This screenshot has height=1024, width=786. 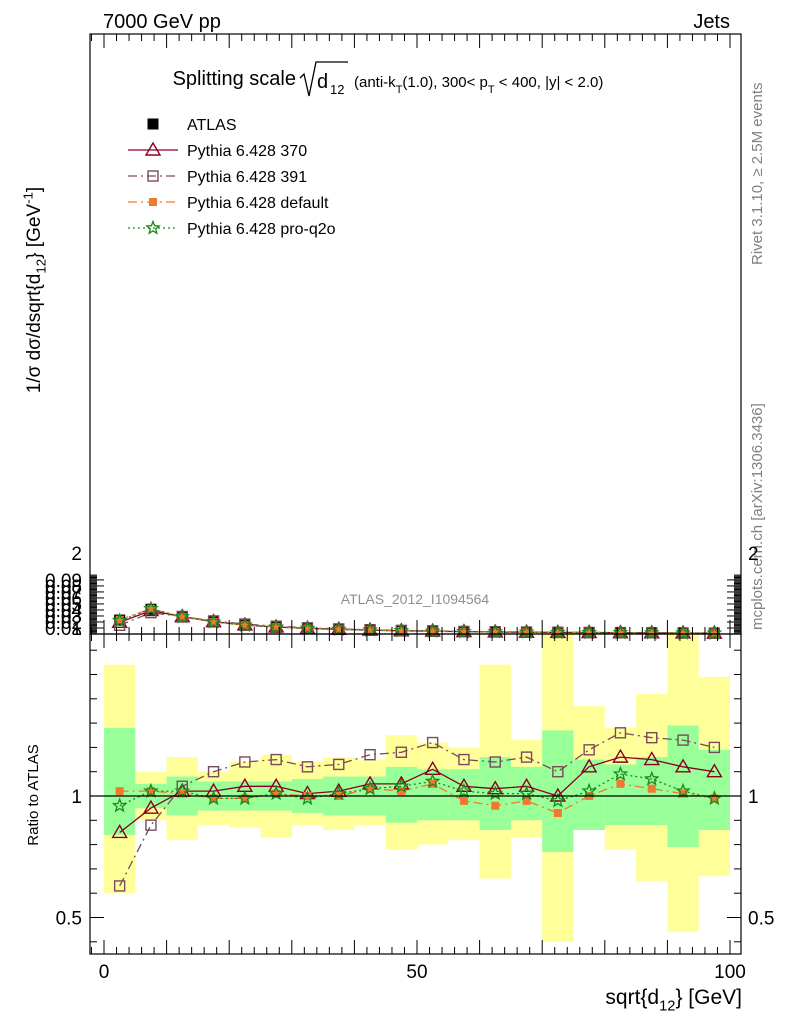 What do you see at coordinates (69, 919) in the screenshot?
I see `ratio-ytick-label: 0.5` at bounding box center [69, 919].